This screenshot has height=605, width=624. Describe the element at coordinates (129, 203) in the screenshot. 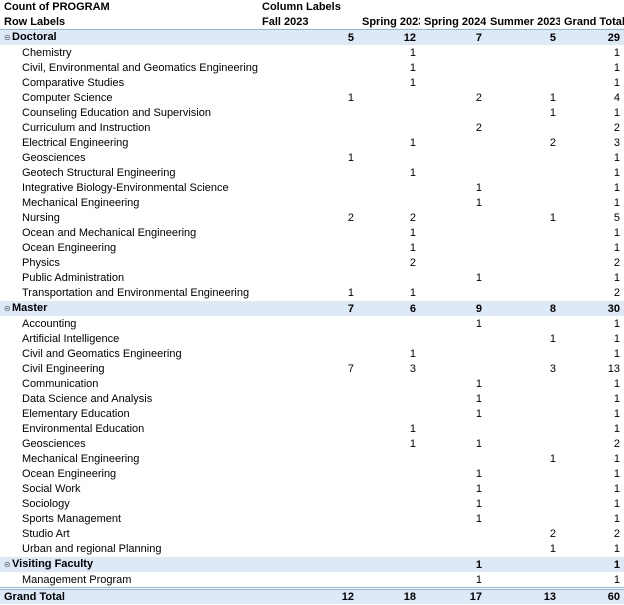

I see `row-label: Mechanical Engineering` at that location.